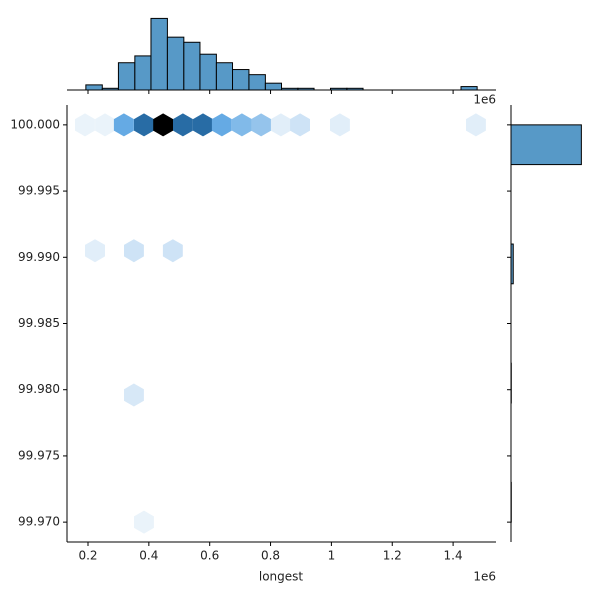 This screenshot has height=600, width=600. I want to click on x-tick-label: 0.6, so click(209, 556).